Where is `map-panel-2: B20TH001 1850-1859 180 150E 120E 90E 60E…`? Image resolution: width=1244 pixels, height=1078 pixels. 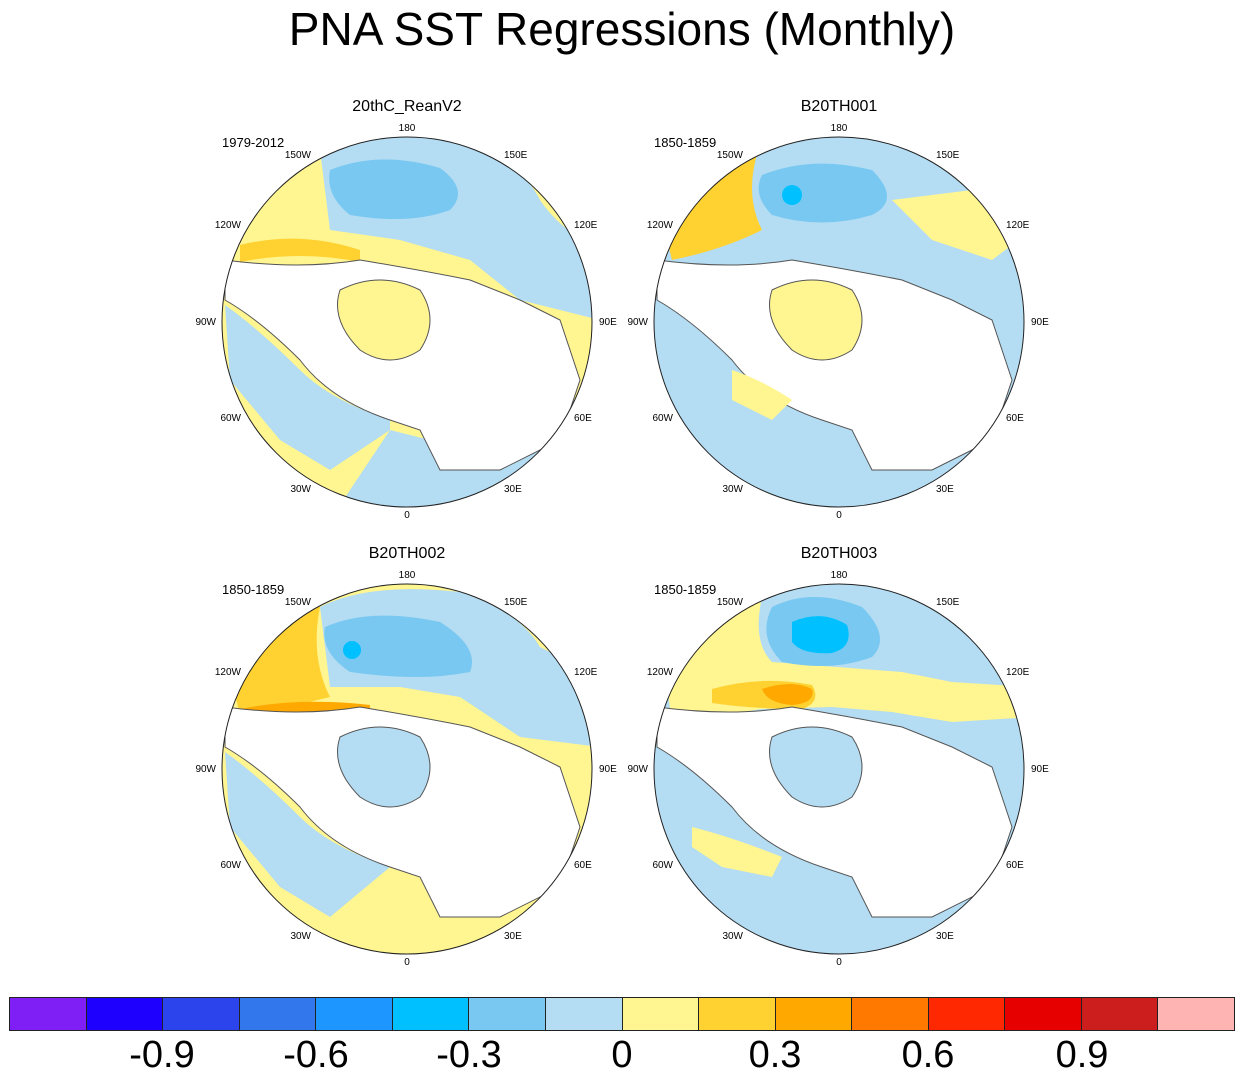 map-panel-2: B20TH001 1850-1859 180 150E 120E 90E 60E… is located at coordinates (838, 309).